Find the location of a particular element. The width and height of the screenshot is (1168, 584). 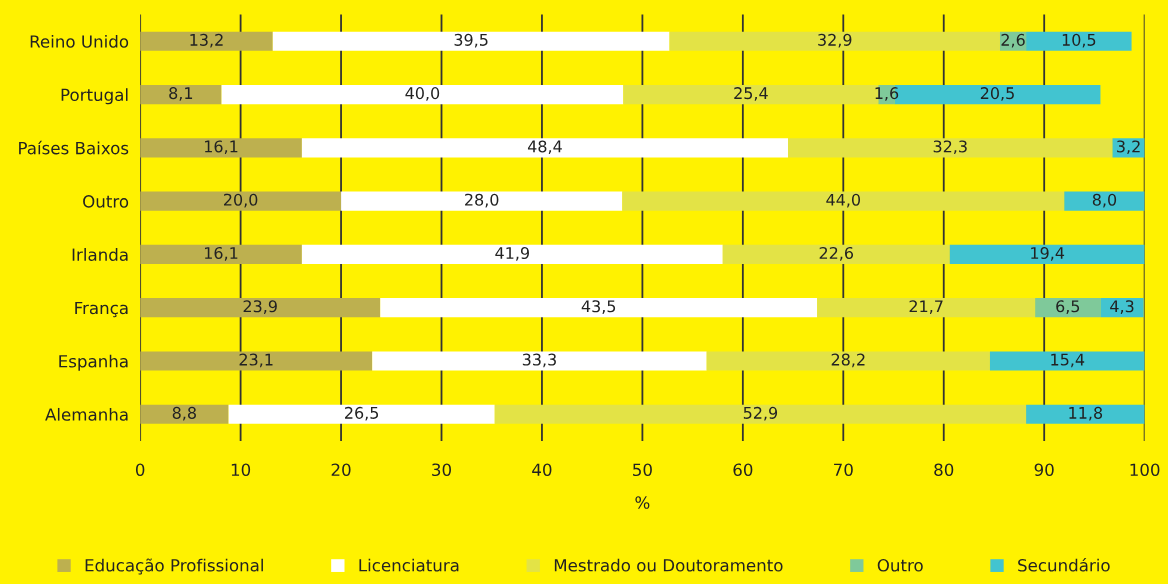

x-tick-label: 50 is located at coordinates (642, 470).